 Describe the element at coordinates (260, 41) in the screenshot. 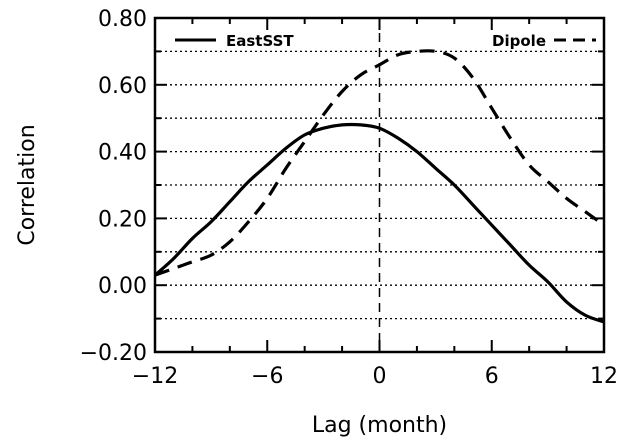

I see `legend-label-eastsst: EastSST` at that location.